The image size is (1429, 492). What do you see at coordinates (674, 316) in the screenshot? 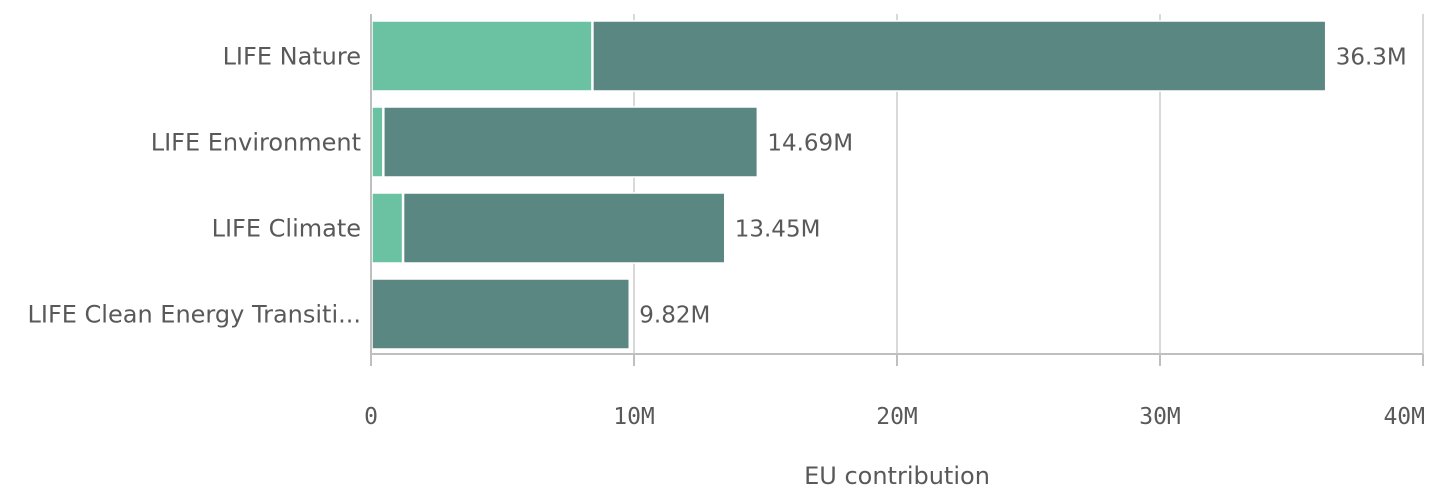
I see `value-label: 9.82M` at bounding box center [674, 316].